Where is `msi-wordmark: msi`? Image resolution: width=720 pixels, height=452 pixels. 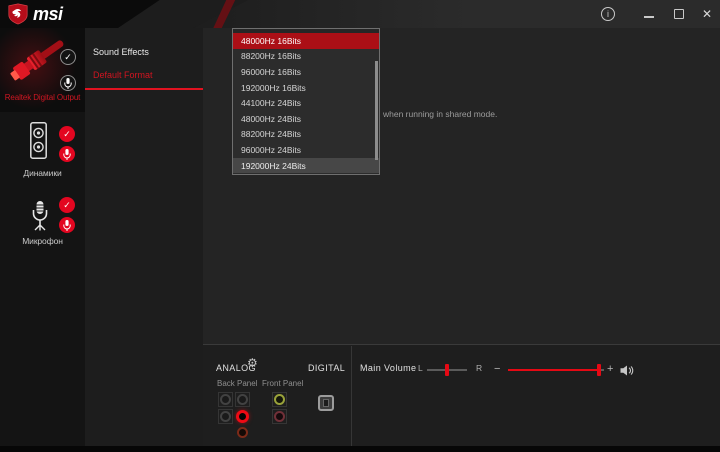
msi-wordmark: msi is located at coordinates (48, 14).